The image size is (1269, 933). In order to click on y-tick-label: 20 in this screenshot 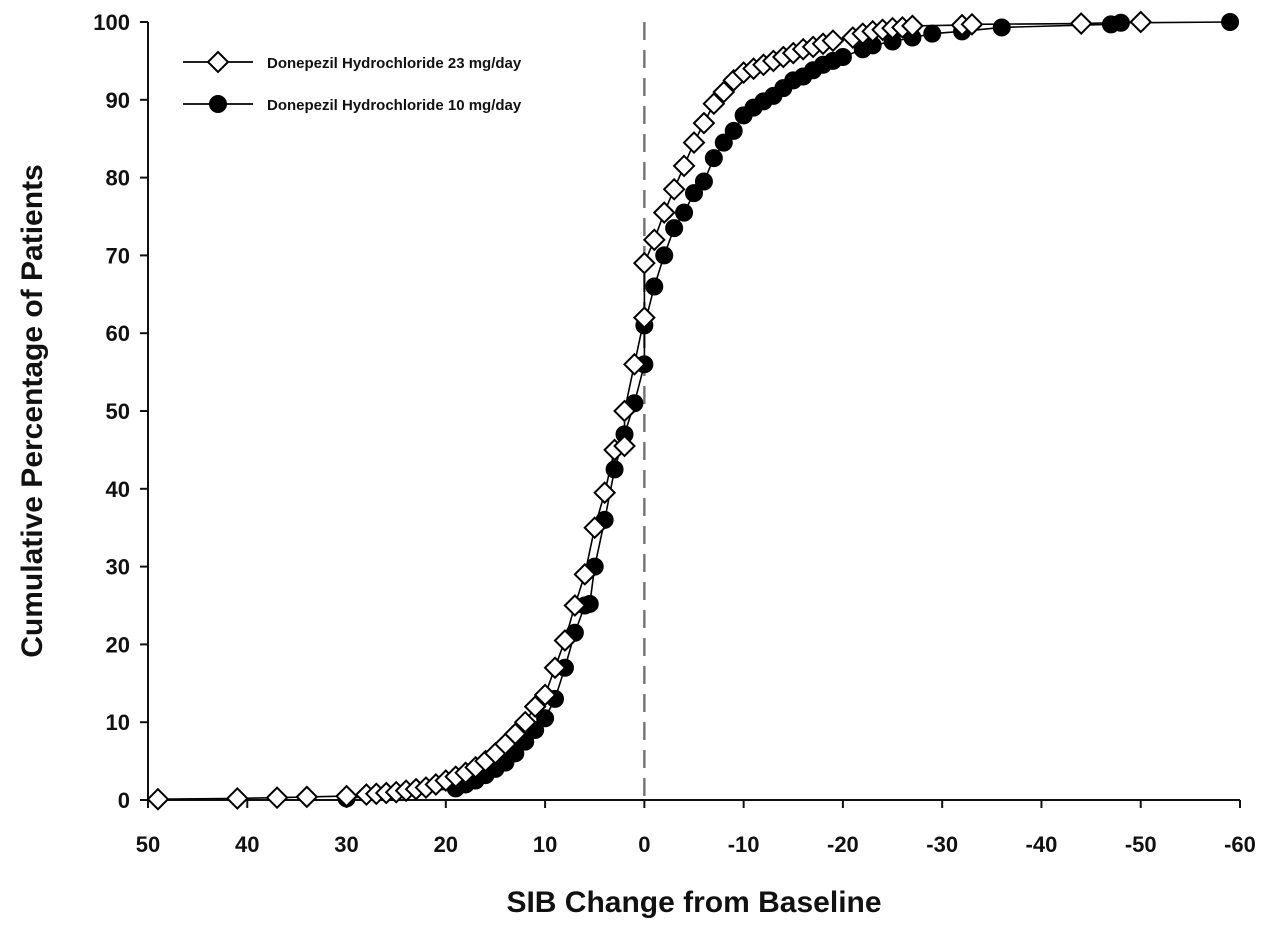, I will do `click(118, 644)`.